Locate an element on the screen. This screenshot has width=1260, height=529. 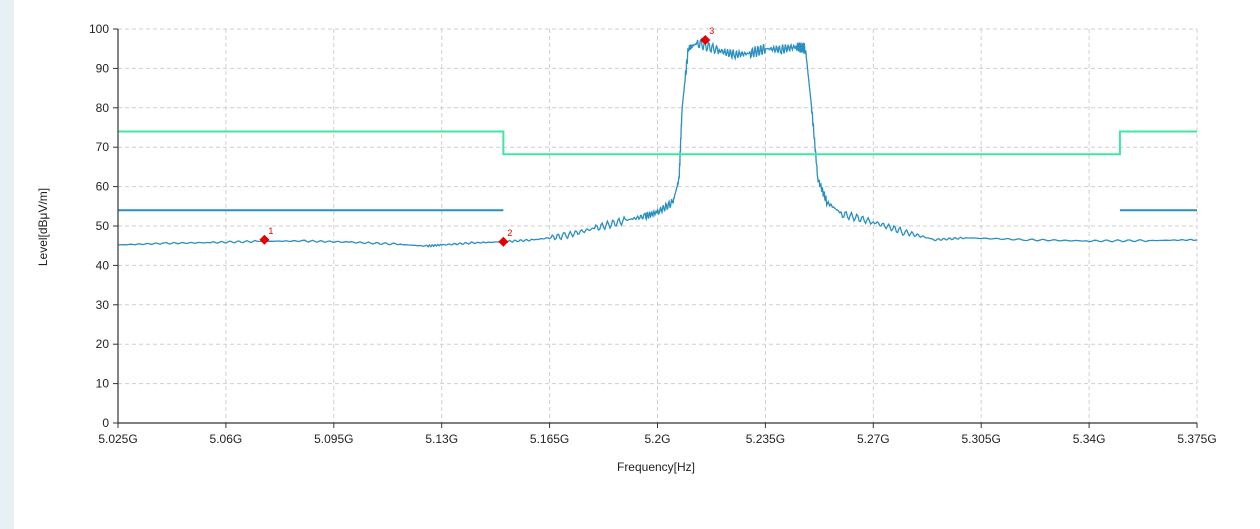
y-axis-title: Level[dBμV/m] is located at coordinates (43, 227).